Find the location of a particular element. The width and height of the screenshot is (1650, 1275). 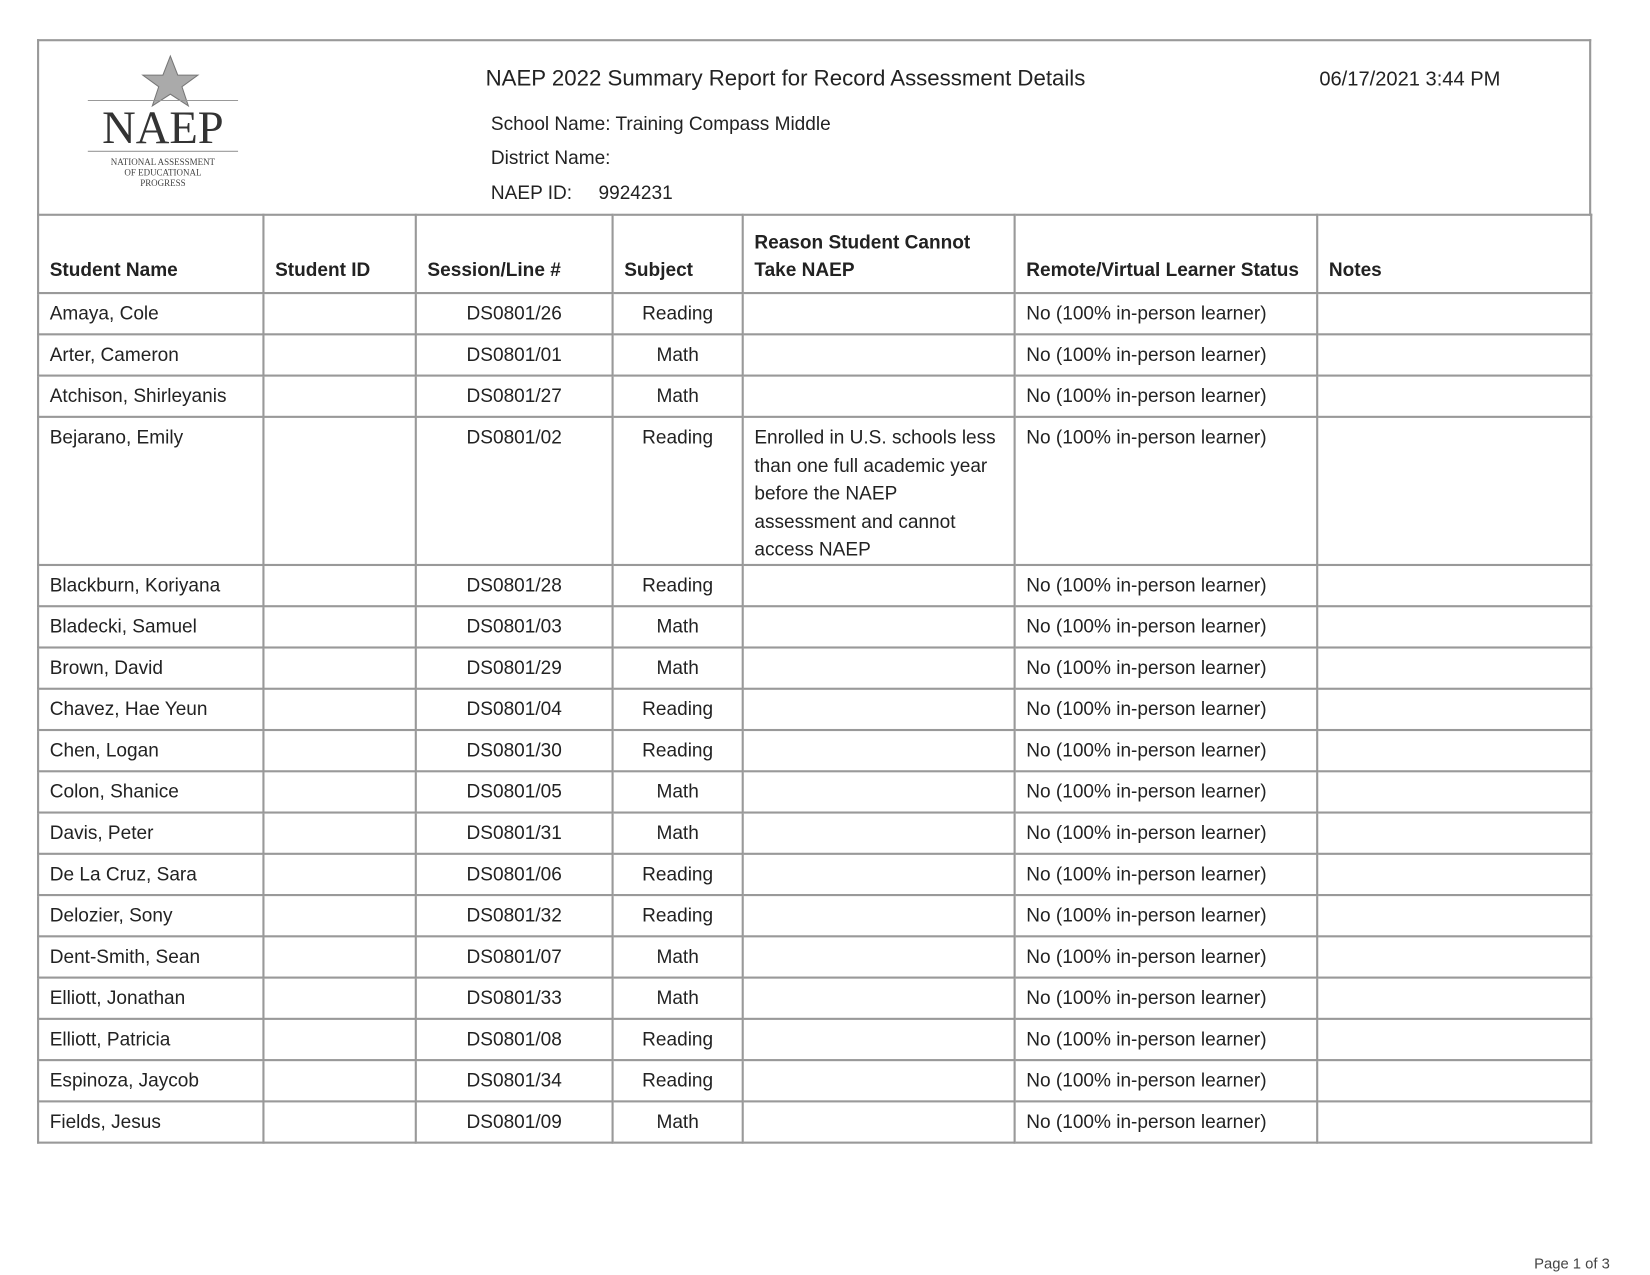

cell-student-name: Brown, David is located at coordinates (151, 667).